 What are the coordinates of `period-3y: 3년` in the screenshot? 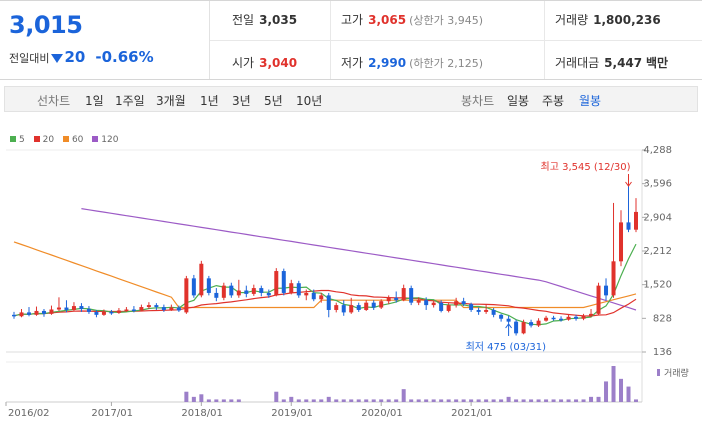 It's located at (241, 101).